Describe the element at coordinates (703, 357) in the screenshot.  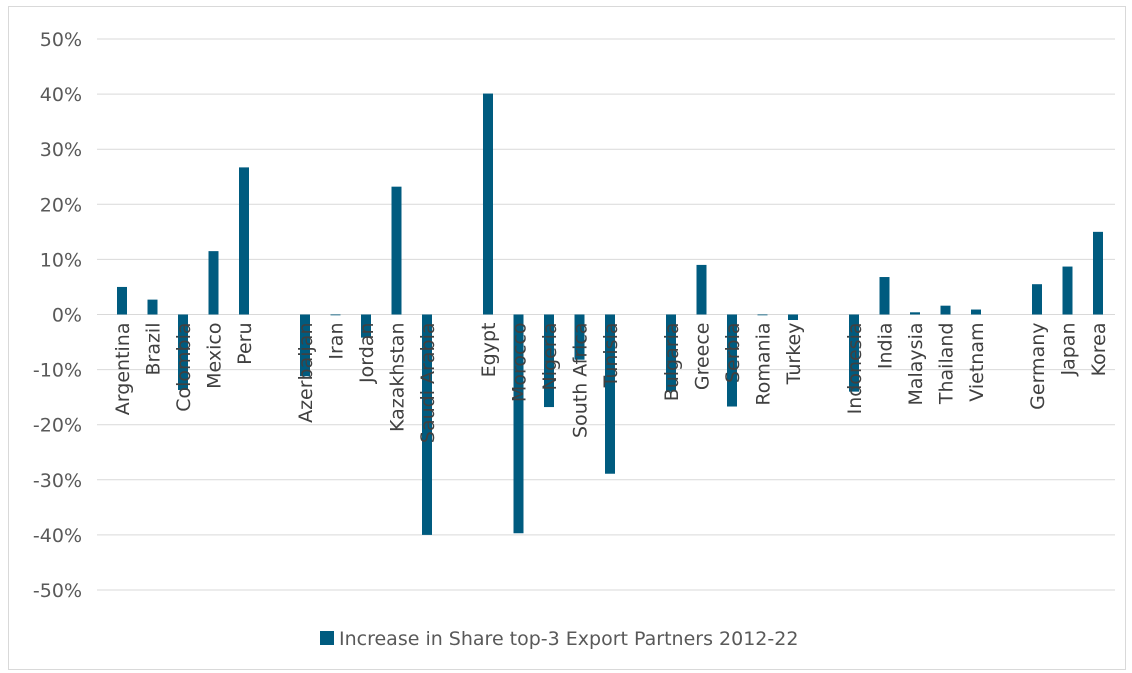
I see `category-label: Greece` at that location.